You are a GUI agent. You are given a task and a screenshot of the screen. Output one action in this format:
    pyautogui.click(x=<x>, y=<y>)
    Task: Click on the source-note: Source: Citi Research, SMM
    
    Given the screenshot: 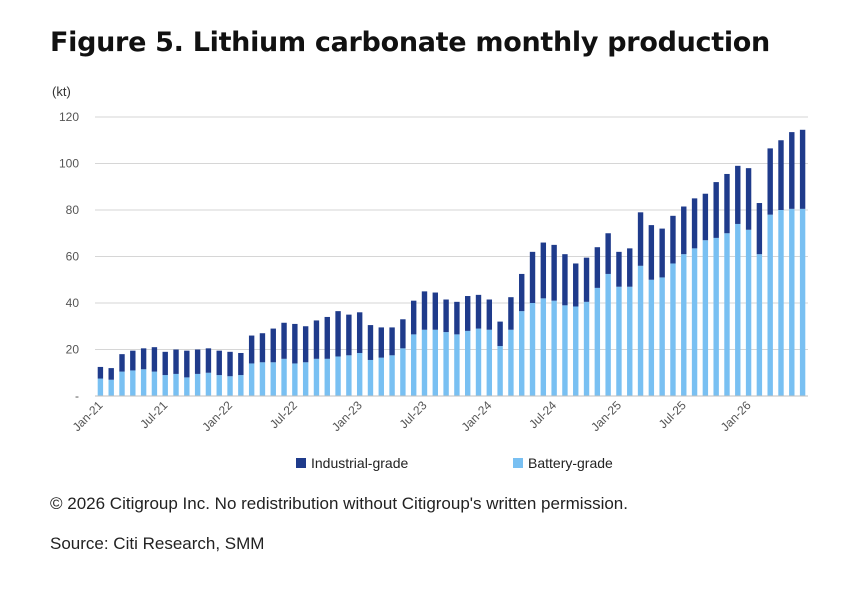 What is the action you would take?
    pyautogui.click(x=157, y=543)
    